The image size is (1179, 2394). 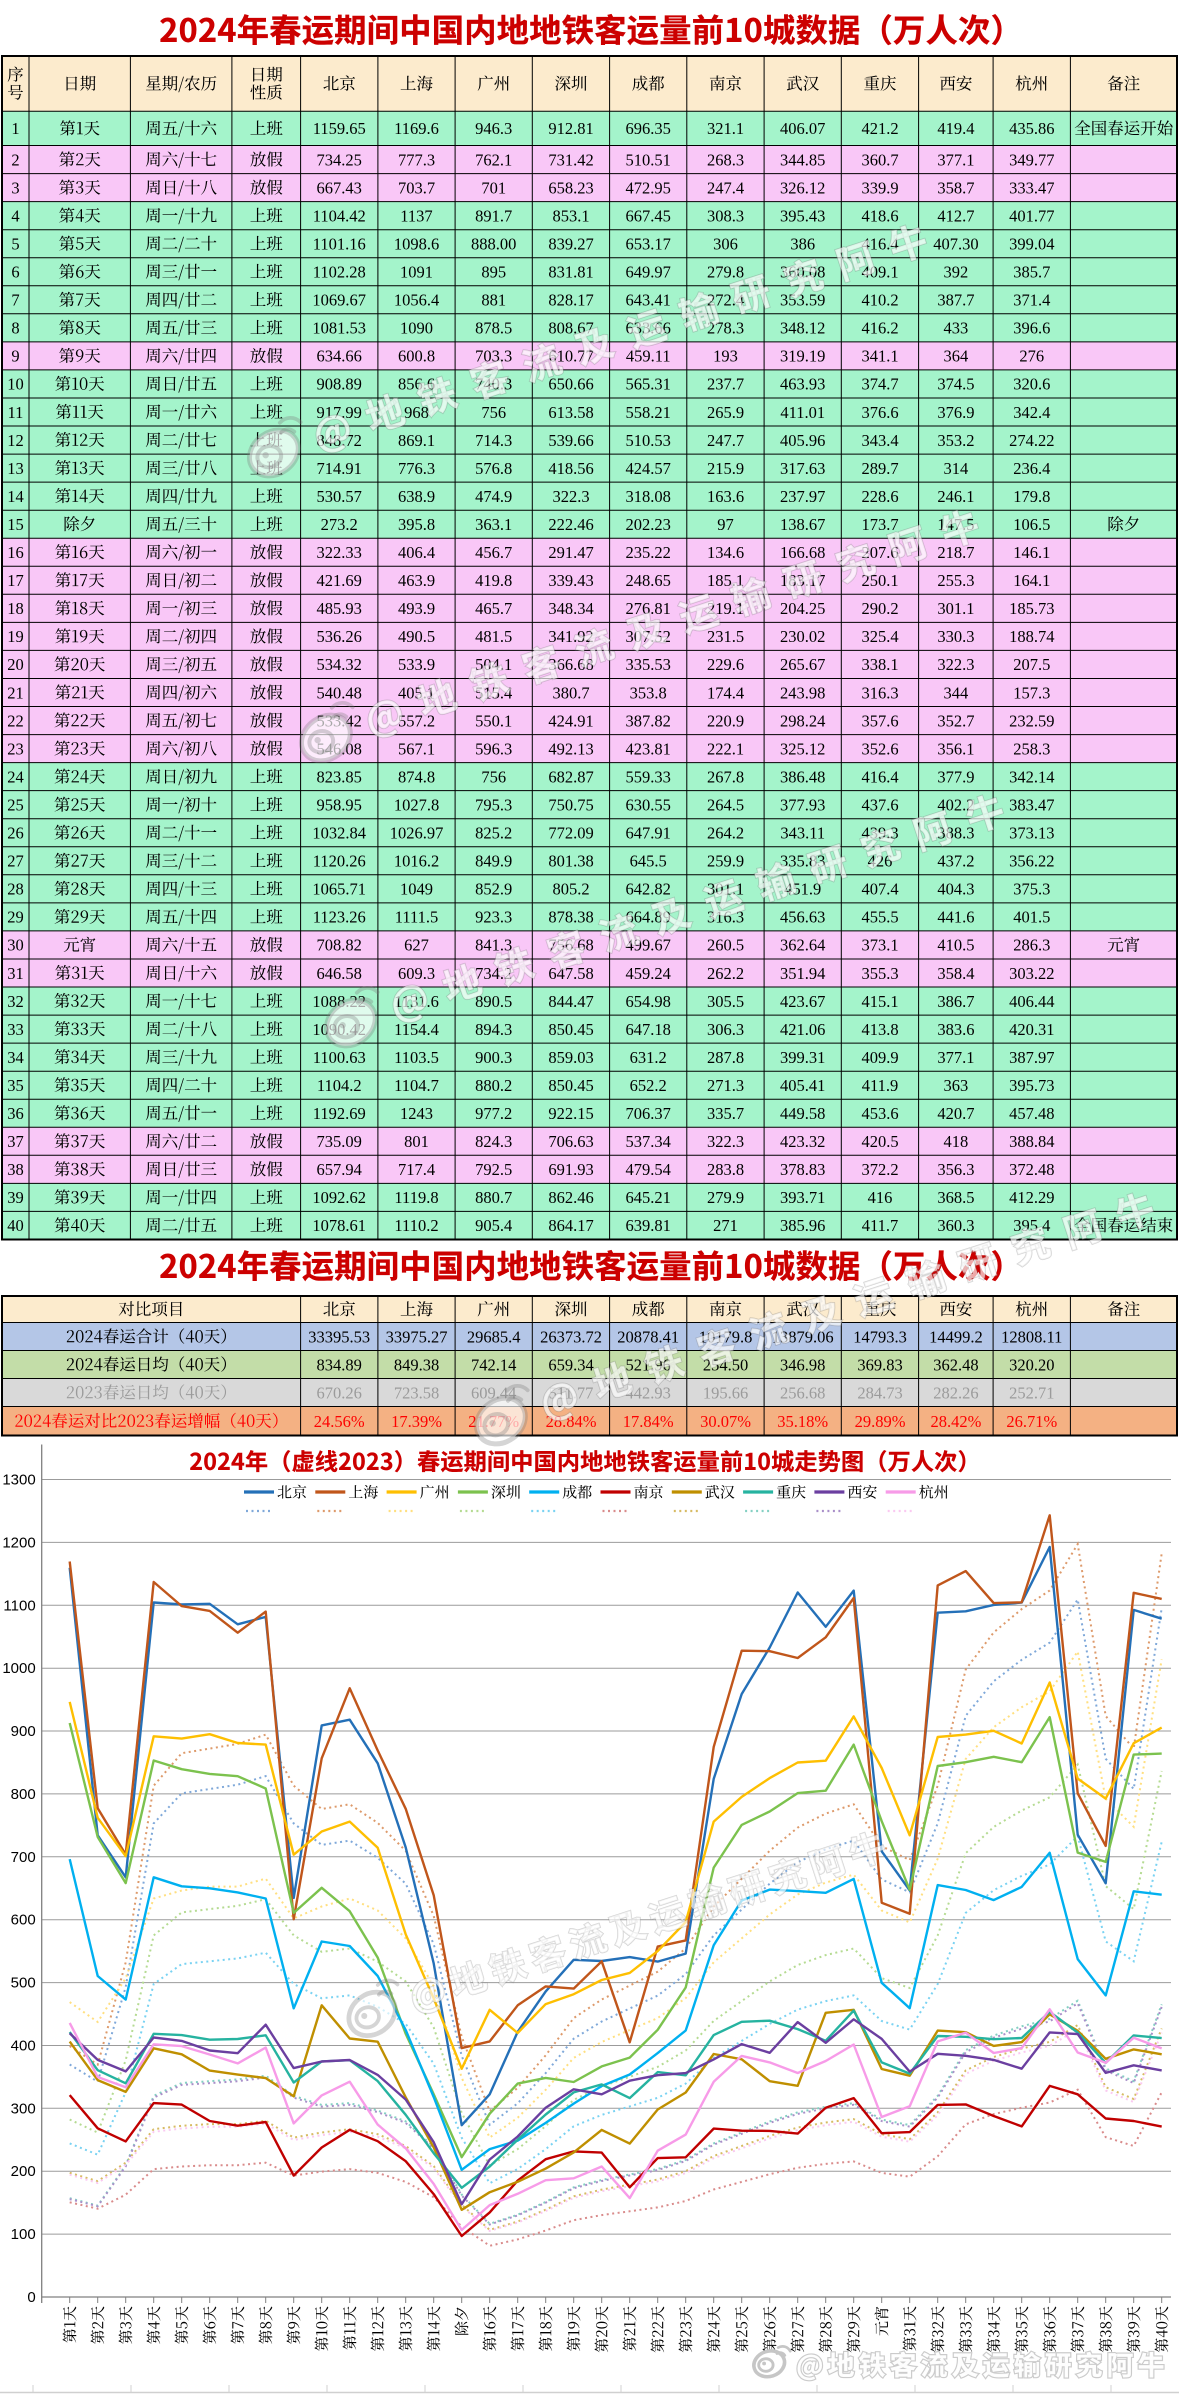 I want to click on svg-text: 237.97, so click(x=802, y=496).